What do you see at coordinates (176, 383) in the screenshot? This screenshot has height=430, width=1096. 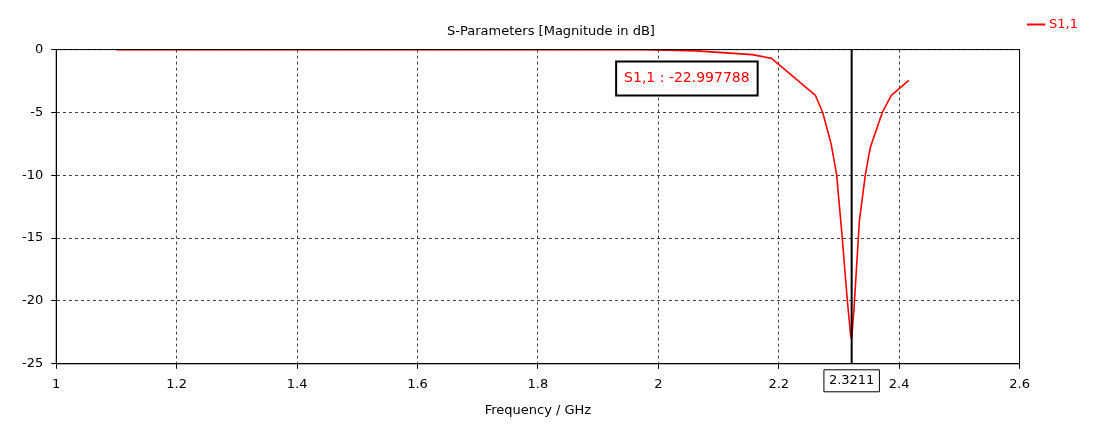 I see `x-tick-label: 1.2` at bounding box center [176, 383].